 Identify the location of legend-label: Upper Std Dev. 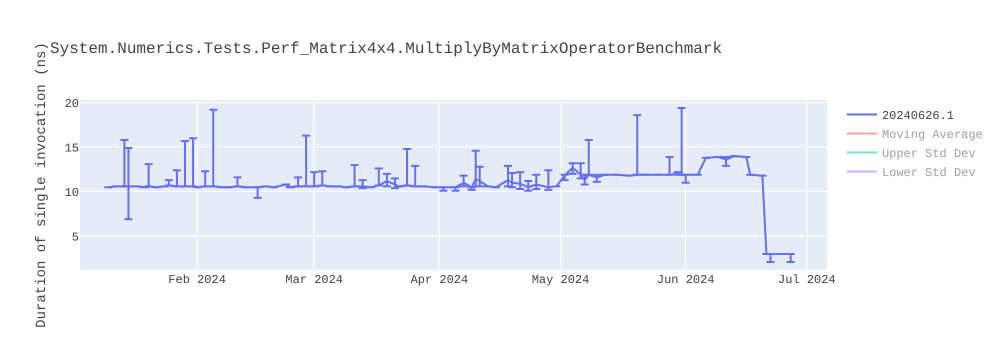
(929, 154).